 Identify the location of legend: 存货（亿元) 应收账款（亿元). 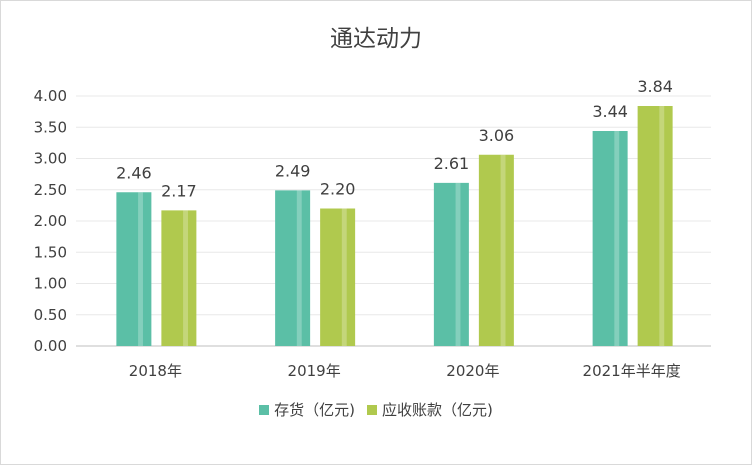
(376, 409).